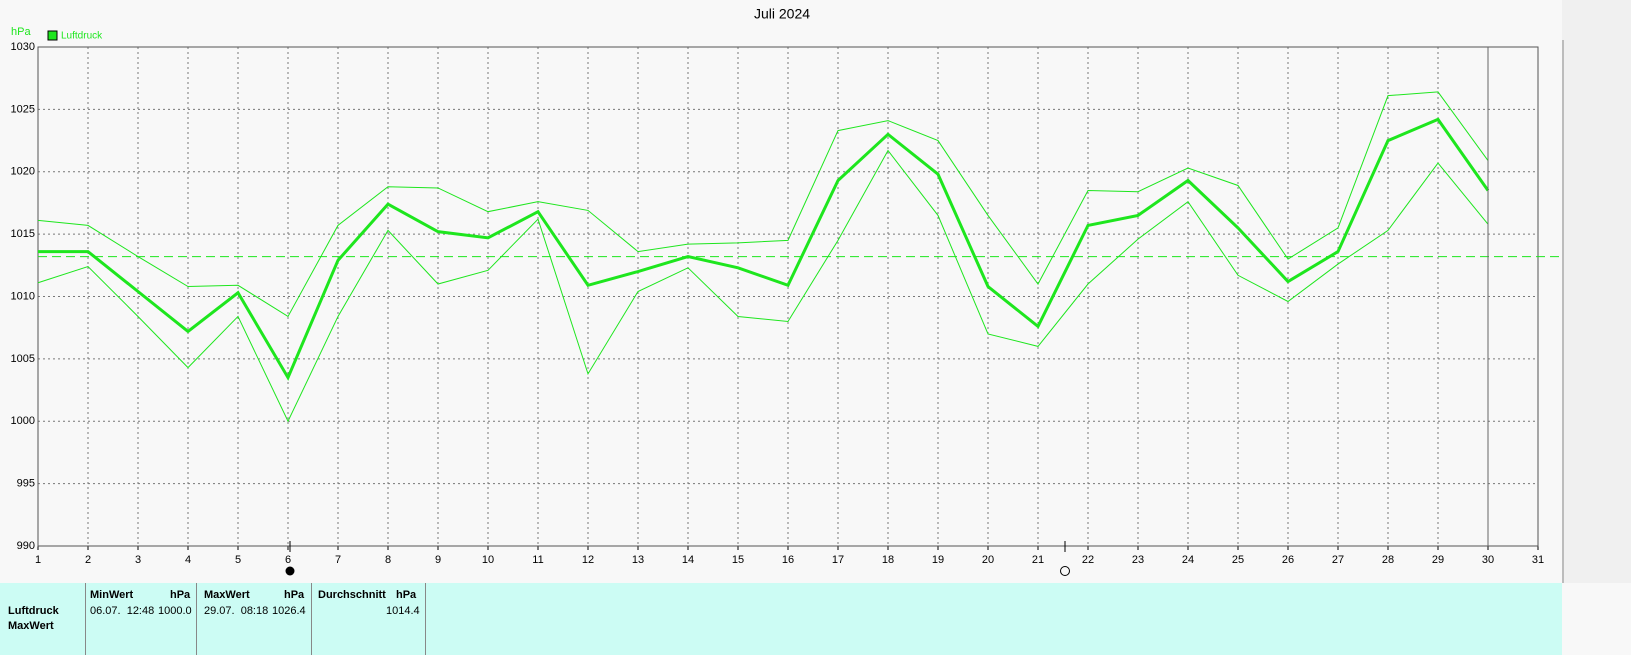 The image size is (1631, 655). What do you see at coordinates (52, 35) in the screenshot?
I see `legend-swatch` at bounding box center [52, 35].